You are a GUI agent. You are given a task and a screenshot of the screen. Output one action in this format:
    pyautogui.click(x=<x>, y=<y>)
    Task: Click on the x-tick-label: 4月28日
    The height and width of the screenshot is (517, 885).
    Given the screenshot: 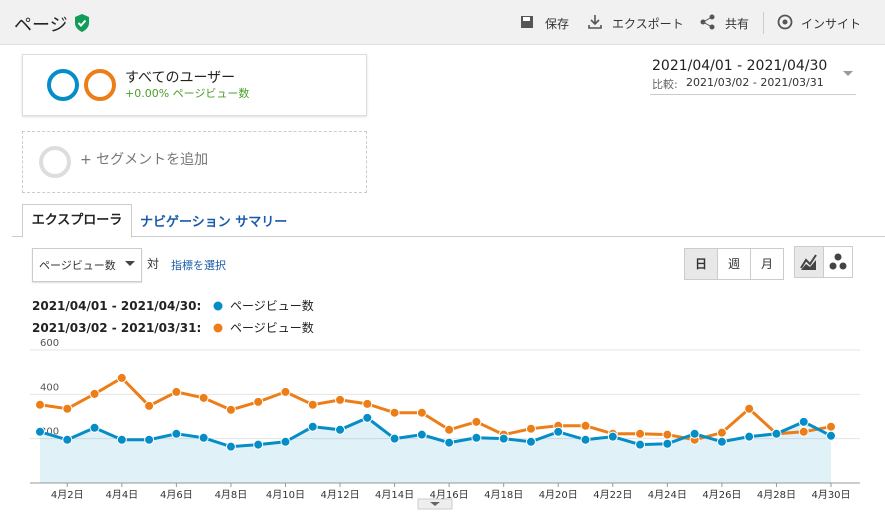 What is the action you would take?
    pyautogui.click(x=776, y=495)
    